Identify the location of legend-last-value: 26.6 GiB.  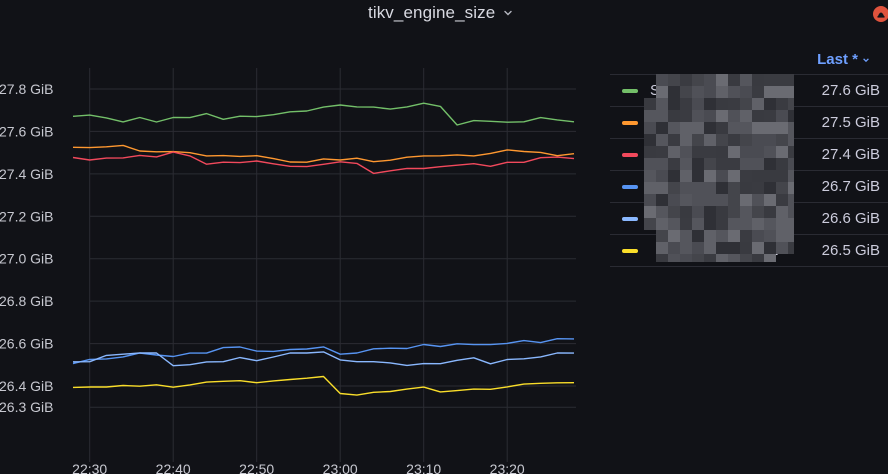
(850, 218).